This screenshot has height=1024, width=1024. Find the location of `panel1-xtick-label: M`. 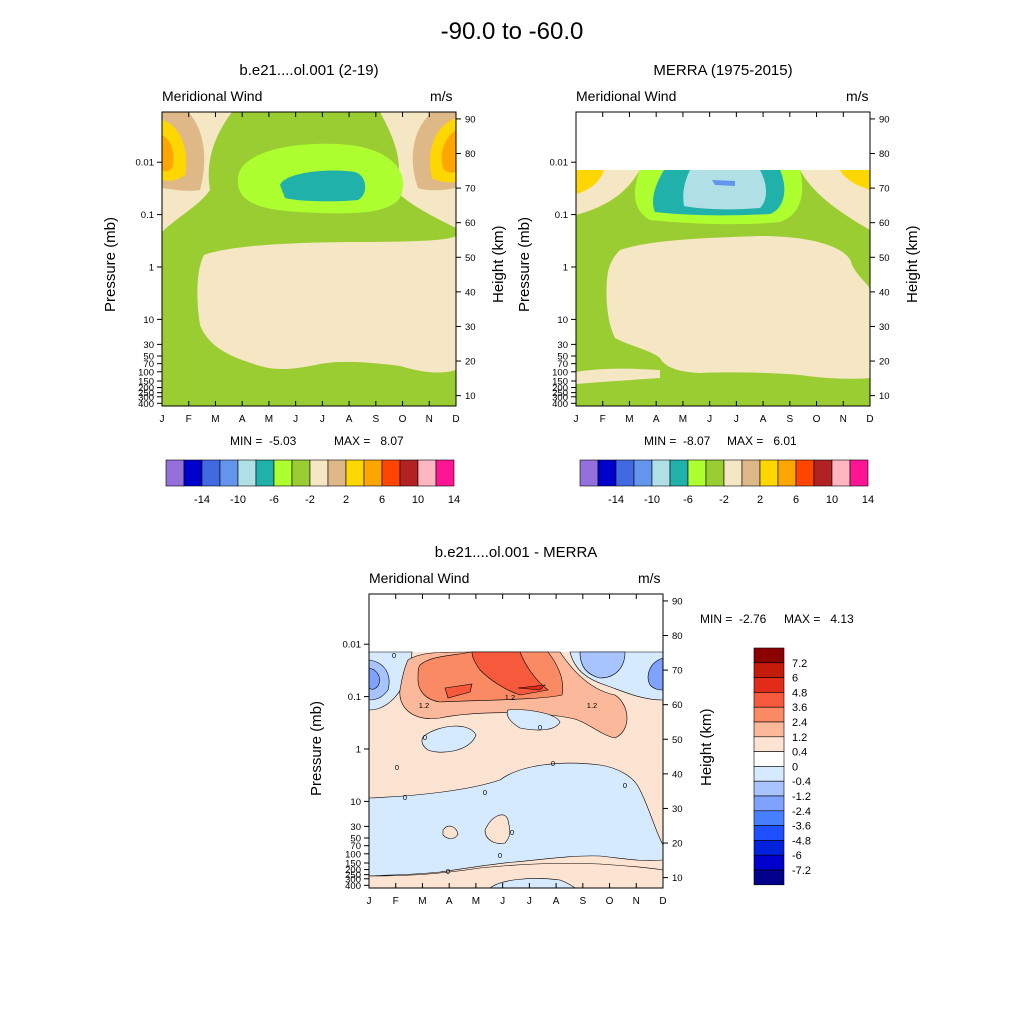

panel1-xtick-label: M is located at coordinates (215, 419).